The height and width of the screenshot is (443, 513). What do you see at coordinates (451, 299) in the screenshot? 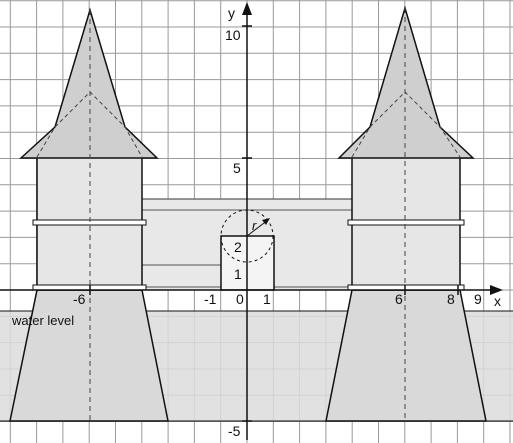
I see `x-tick-label: 8` at bounding box center [451, 299].